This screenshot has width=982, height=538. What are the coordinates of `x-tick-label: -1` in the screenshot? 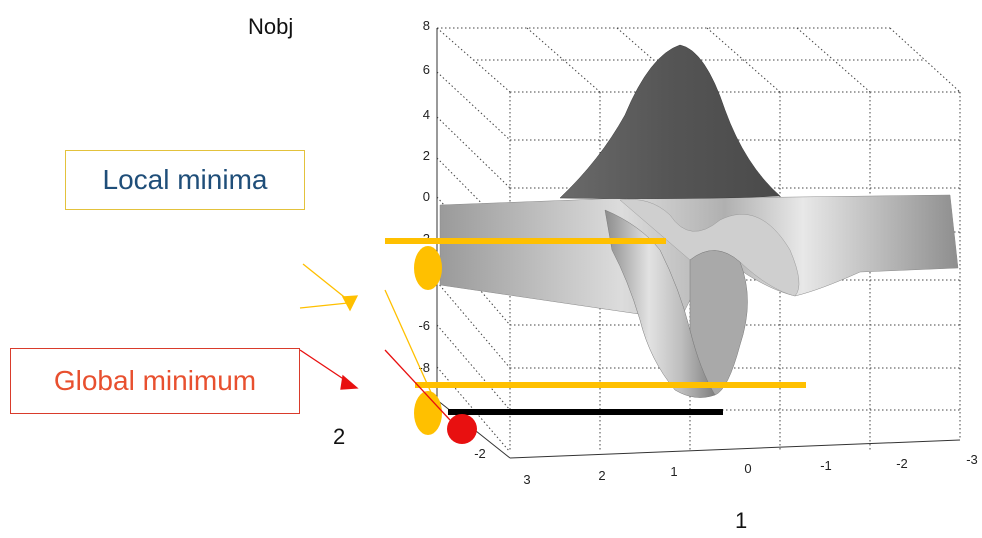 It's located at (826, 465).